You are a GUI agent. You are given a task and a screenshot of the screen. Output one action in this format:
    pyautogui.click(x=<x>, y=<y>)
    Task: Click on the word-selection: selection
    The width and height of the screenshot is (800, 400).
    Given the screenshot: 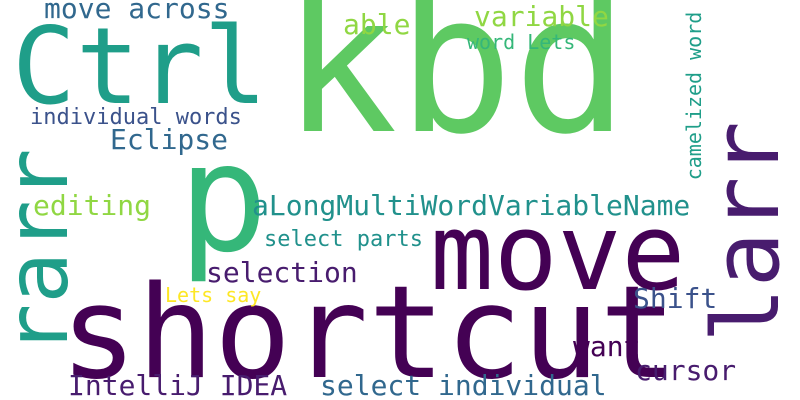 What is the action you would take?
    pyautogui.click(x=282, y=272)
    